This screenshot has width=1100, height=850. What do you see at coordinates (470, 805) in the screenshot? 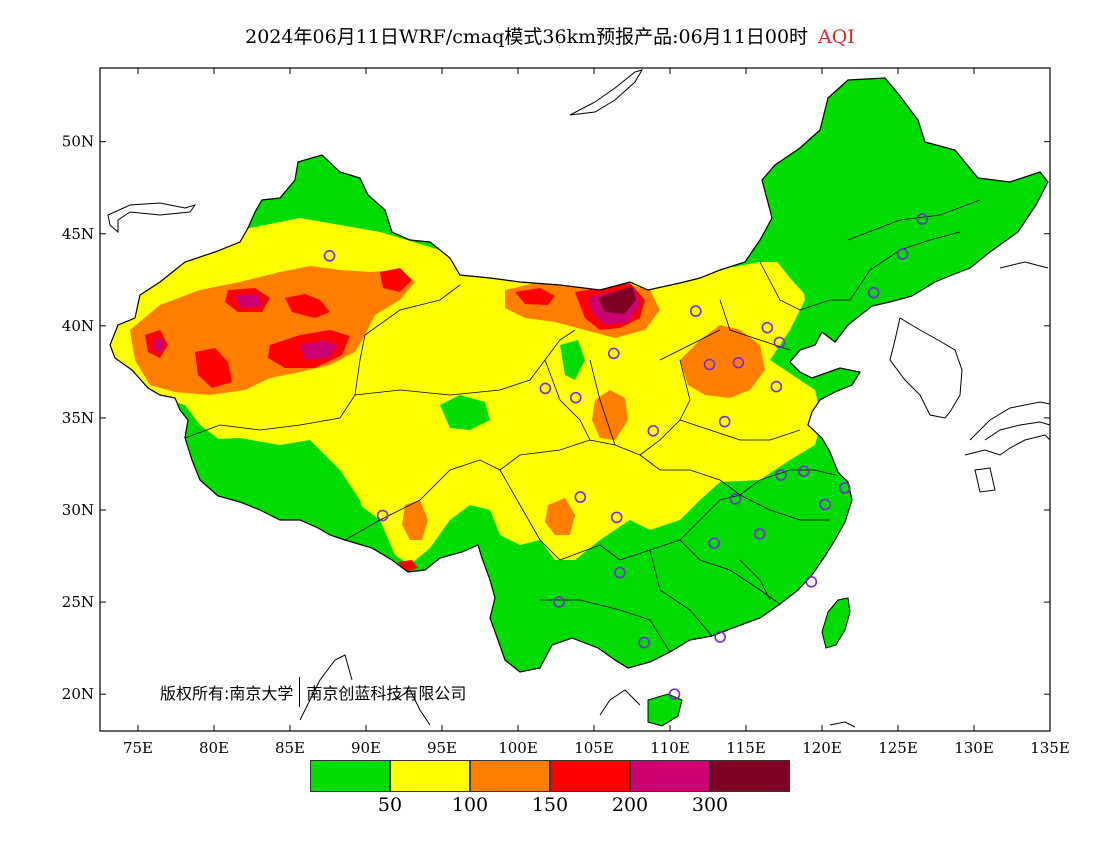
I see `legend-label-100: 100` at bounding box center [470, 805].